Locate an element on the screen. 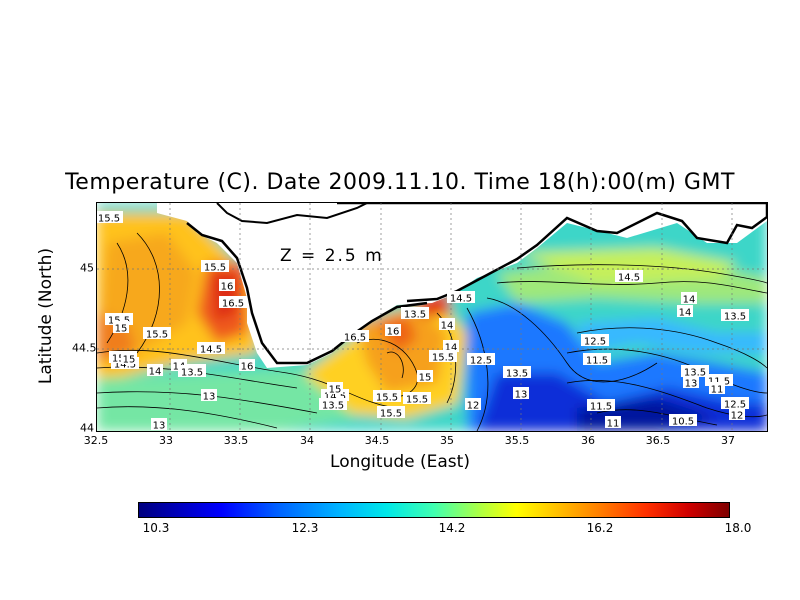 Image resolution: width=800 pixels, height=600 pixels. y-axis-label: Latitude (North) is located at coordinates (46, 316).